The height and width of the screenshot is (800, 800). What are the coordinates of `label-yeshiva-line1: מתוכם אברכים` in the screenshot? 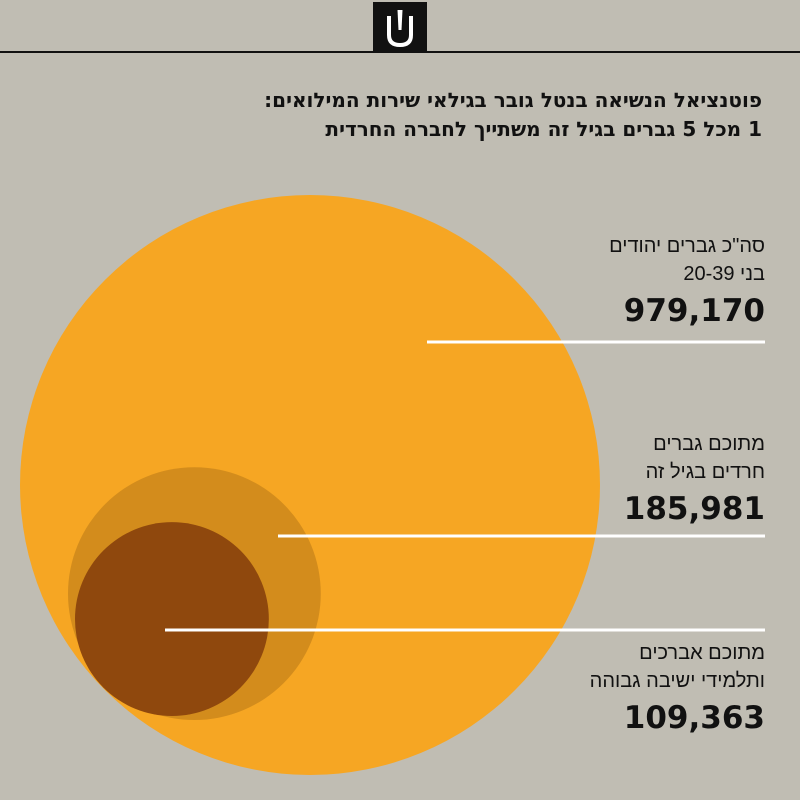 It's located at (702, 653).